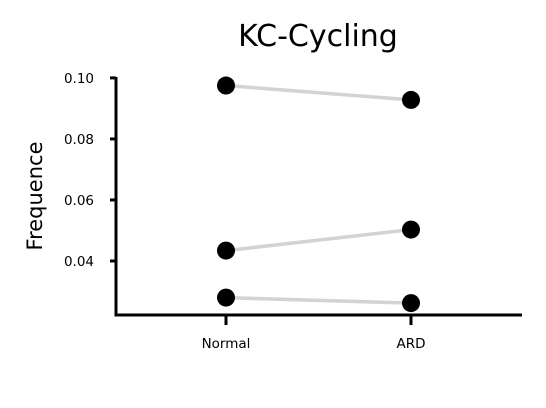 Image resolution: width=546 pixels, height=408 pixels. I want to click on chart-title: KC-Cycling, so click(318, 36).